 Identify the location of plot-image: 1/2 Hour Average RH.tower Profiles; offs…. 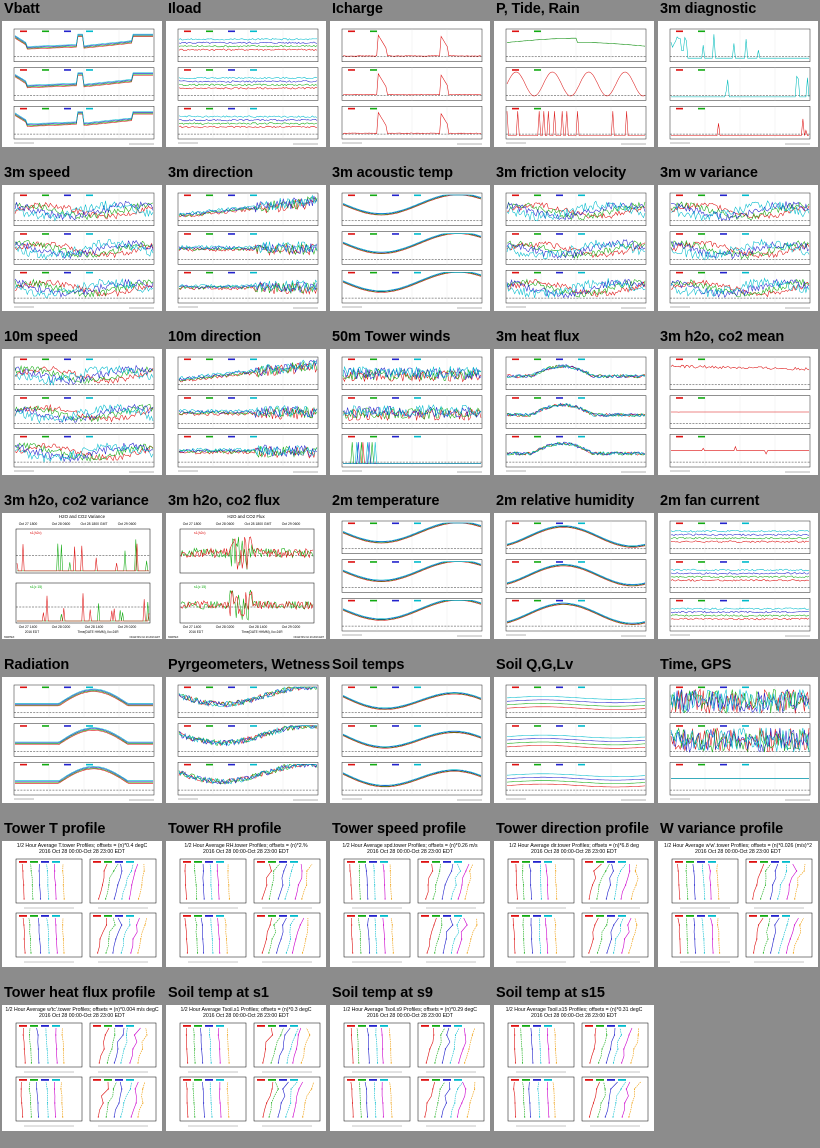
(250, 903).